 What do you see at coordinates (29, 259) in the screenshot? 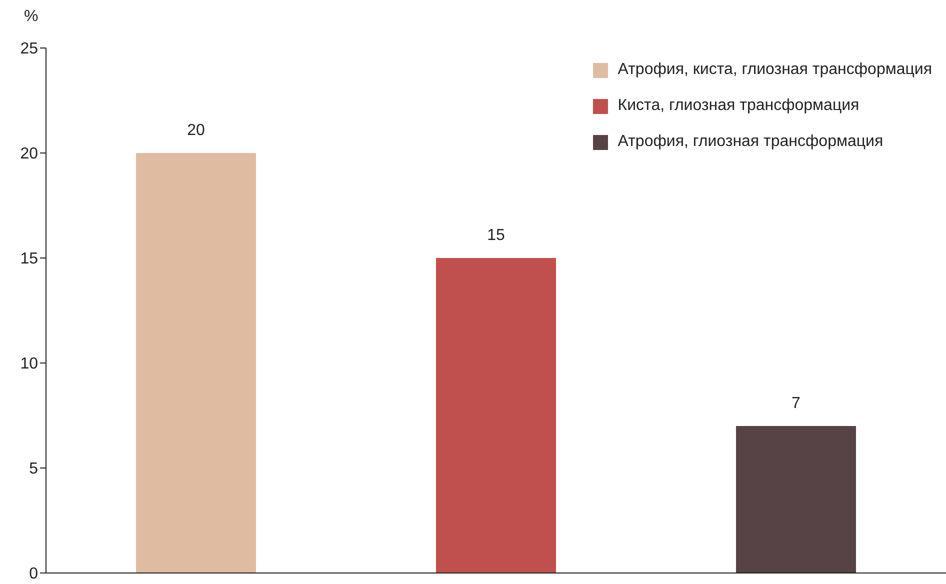
I see `y-tick-label: 15` at bounding box center [29, 259].